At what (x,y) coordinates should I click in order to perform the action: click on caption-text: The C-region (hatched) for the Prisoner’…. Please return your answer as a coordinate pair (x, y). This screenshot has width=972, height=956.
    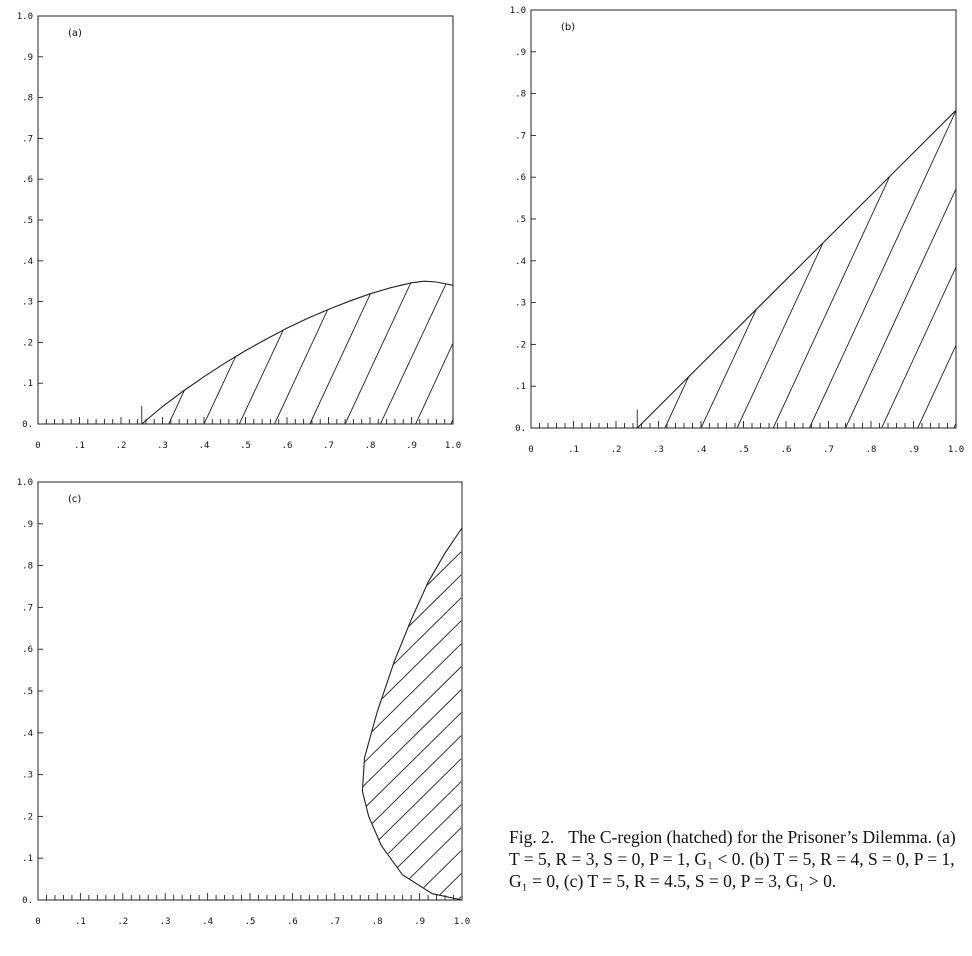
    Looking at the image, I should click on (732, 859).